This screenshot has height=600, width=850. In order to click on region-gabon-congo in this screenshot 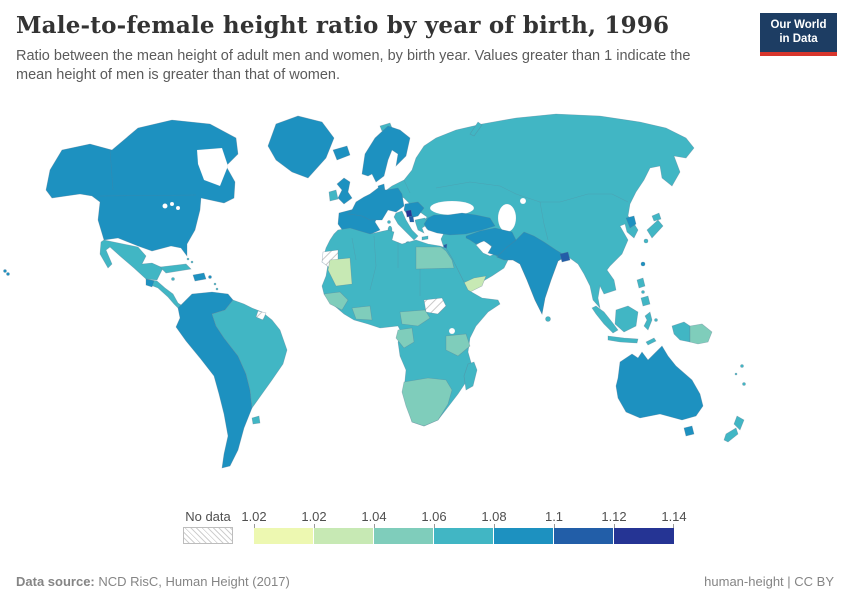, I will do `click(405, 338)`.